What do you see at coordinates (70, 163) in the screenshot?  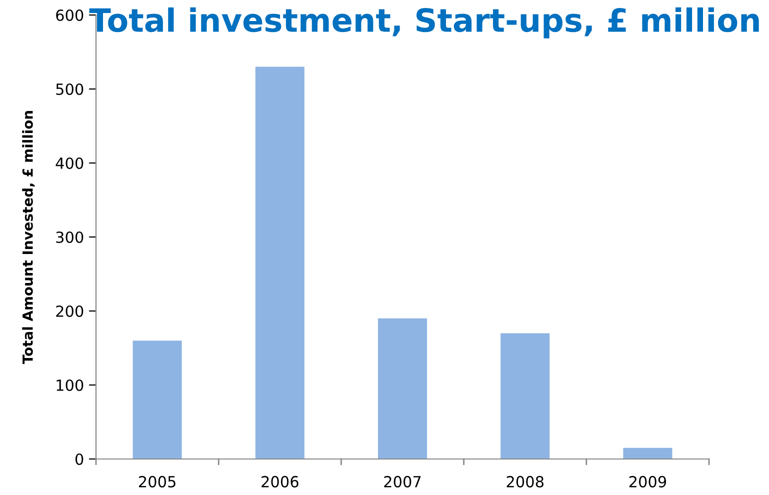 I see `y-tick-label: 400` at bounding box center [70, 163].